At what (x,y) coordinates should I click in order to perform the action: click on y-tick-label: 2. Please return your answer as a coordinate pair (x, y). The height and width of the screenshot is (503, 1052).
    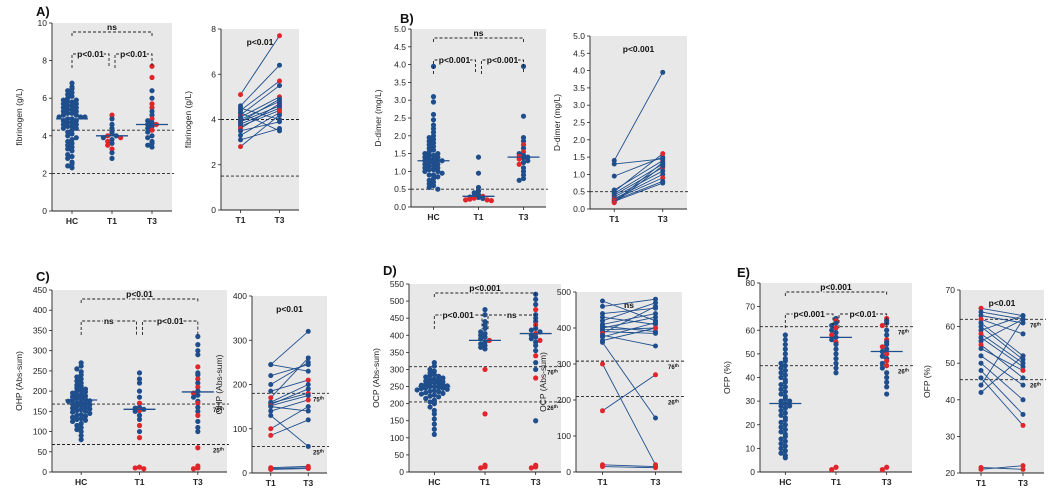
    Looking at the image, I should click on (213, 165).